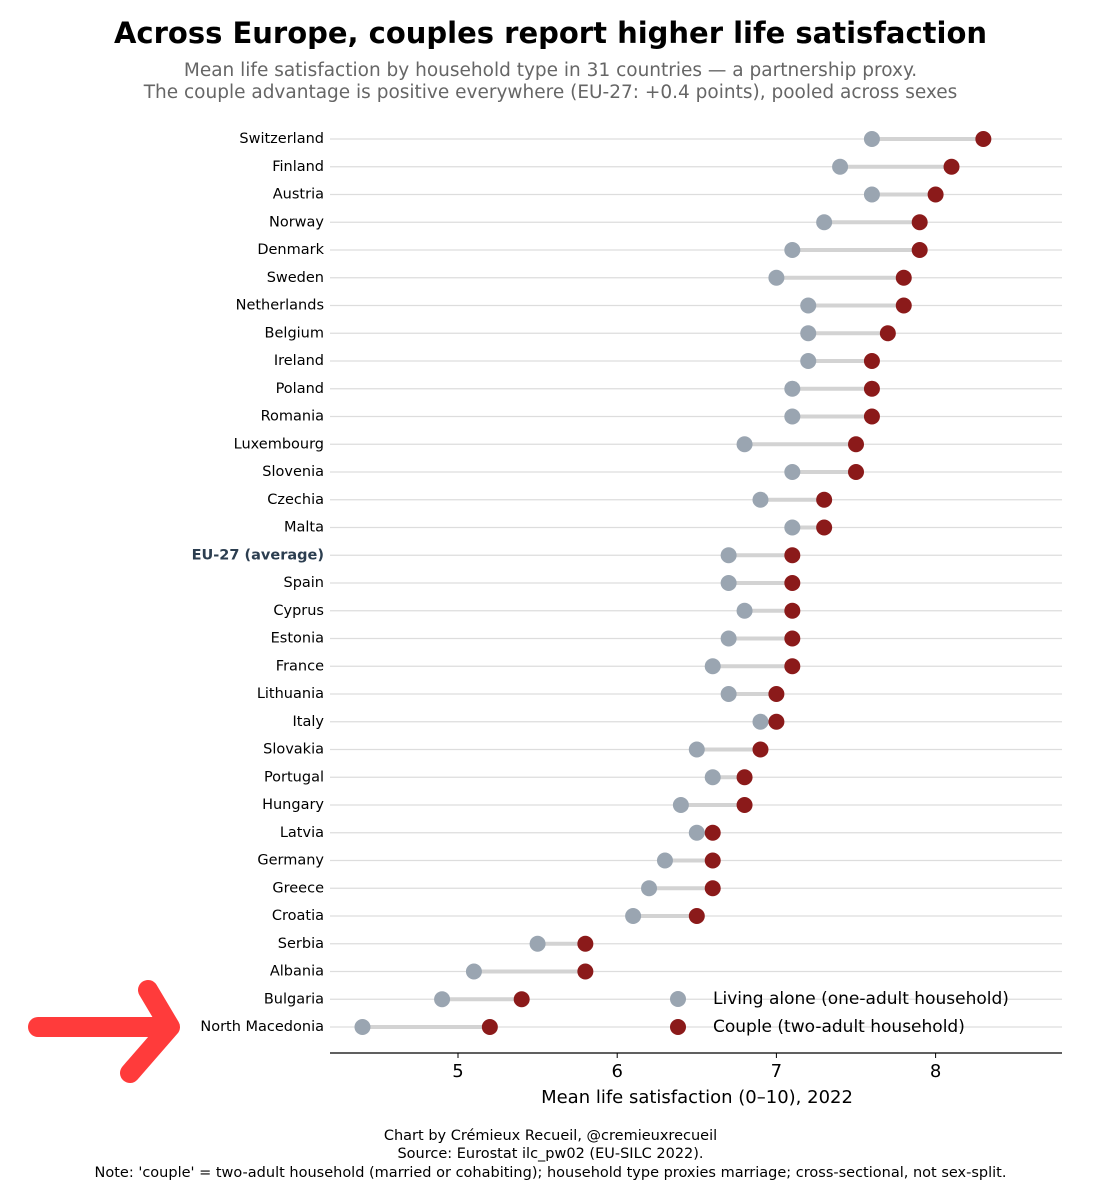 The width and height of the screenshot is (1101, 1200). What do you see at coordinates (871, 388) in the screenshot?
I see `point-couple-poland` at bounding box center [871, 388].